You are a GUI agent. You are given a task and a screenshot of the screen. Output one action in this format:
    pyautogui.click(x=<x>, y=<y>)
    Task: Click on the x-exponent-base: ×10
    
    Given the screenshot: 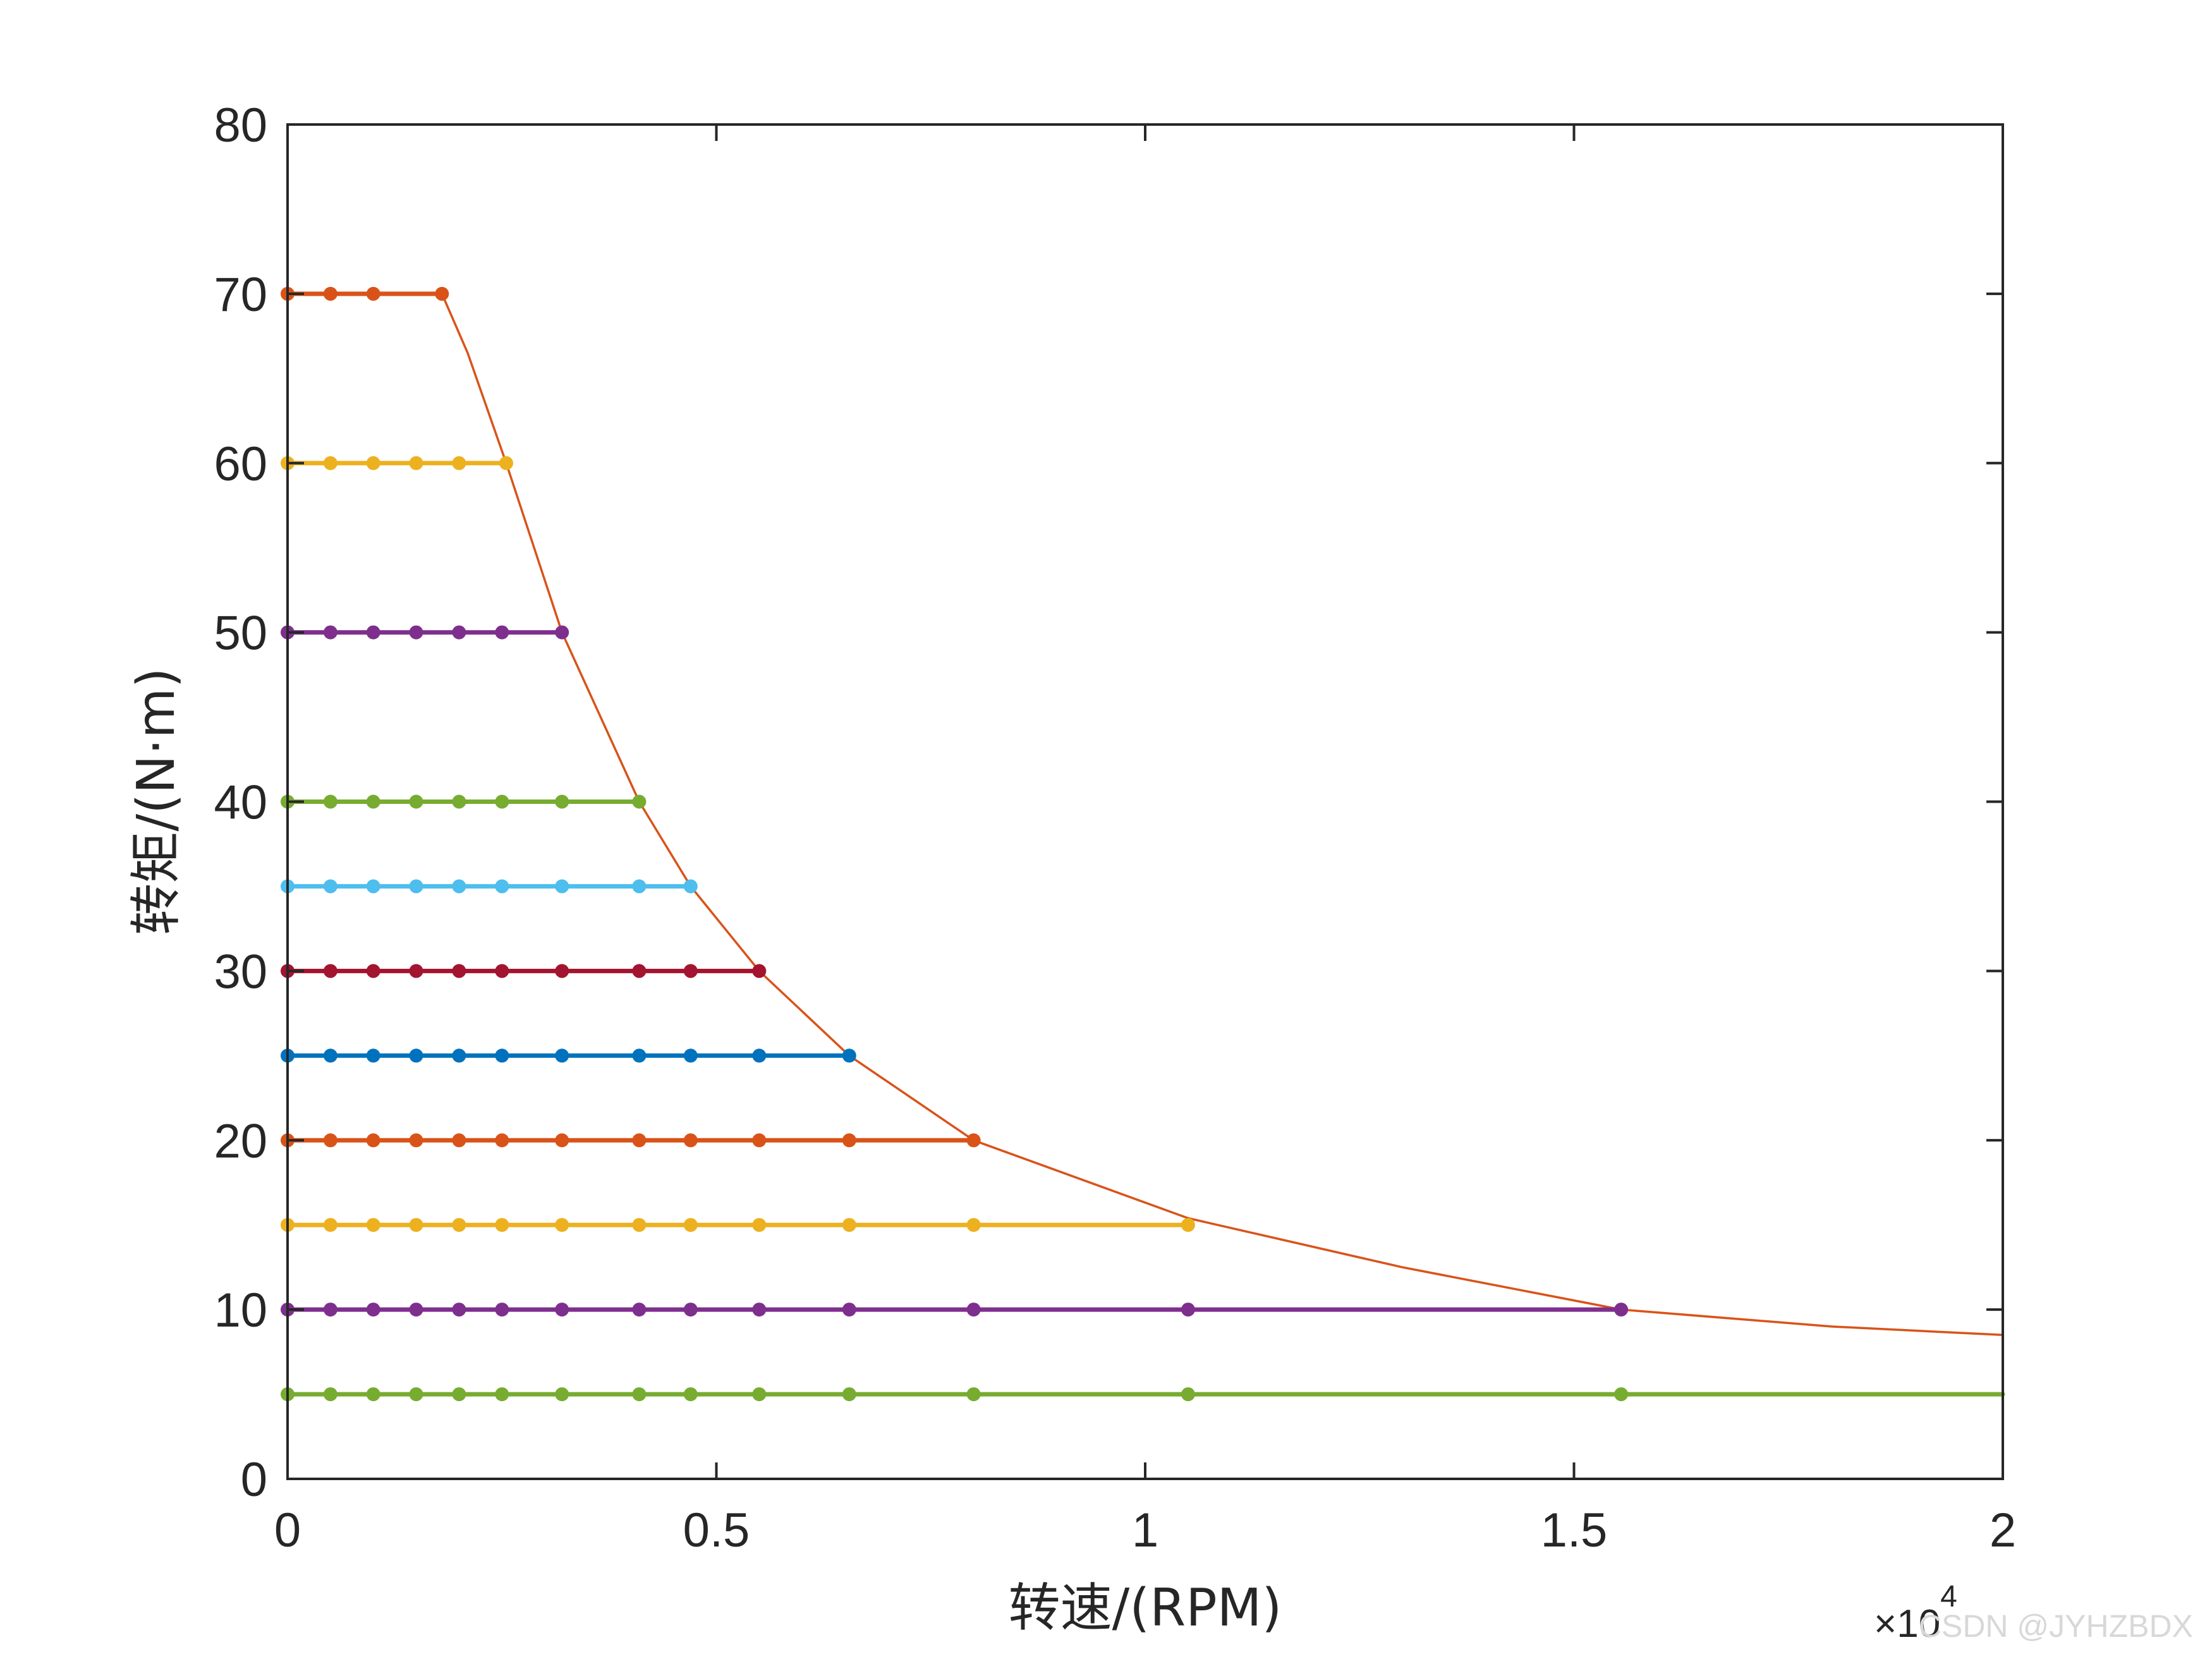 What is the action you would take?
    pyautogui.click(x=1907, y=1624)
    